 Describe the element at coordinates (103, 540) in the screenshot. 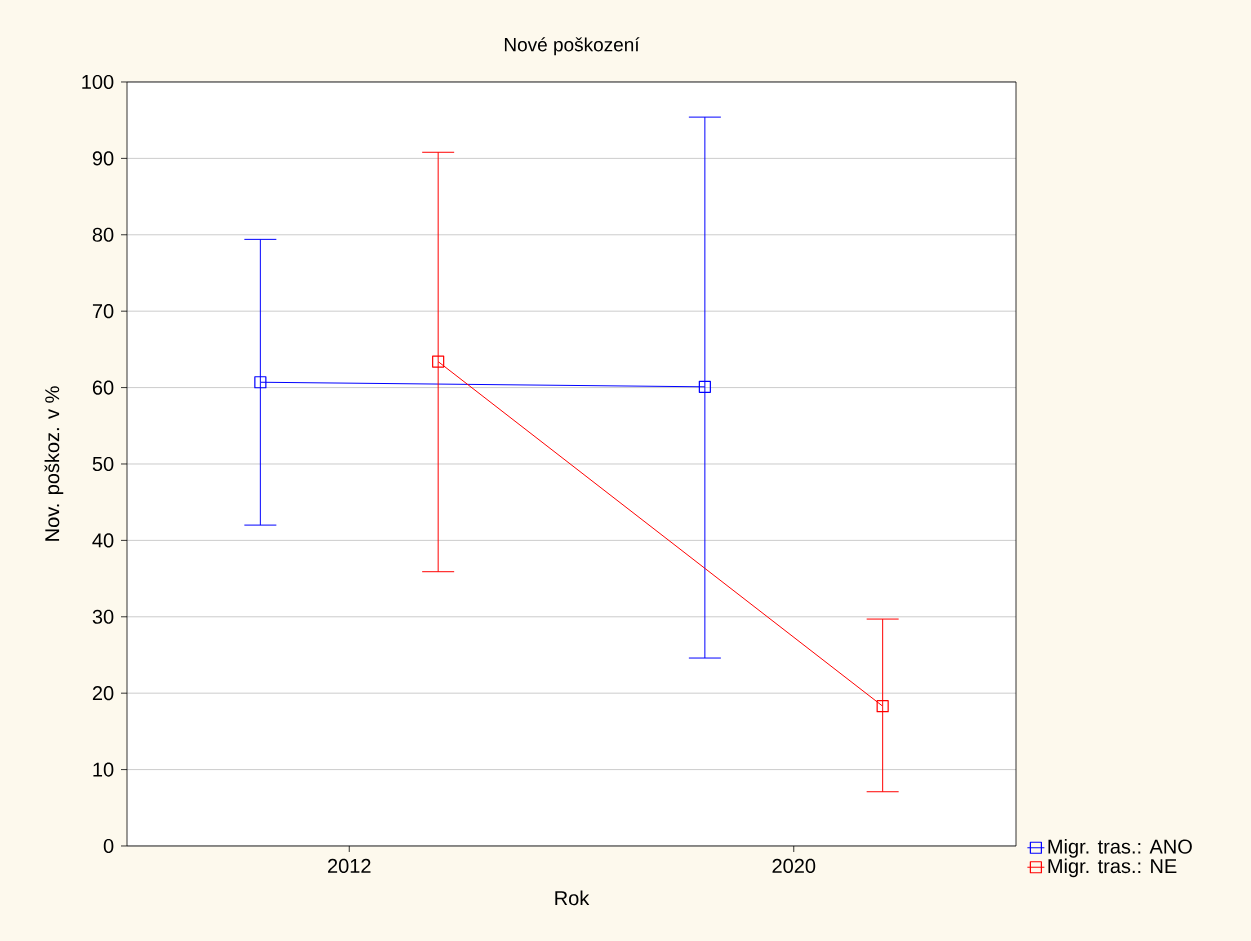

I see `y-tick-label: 40` at that location.